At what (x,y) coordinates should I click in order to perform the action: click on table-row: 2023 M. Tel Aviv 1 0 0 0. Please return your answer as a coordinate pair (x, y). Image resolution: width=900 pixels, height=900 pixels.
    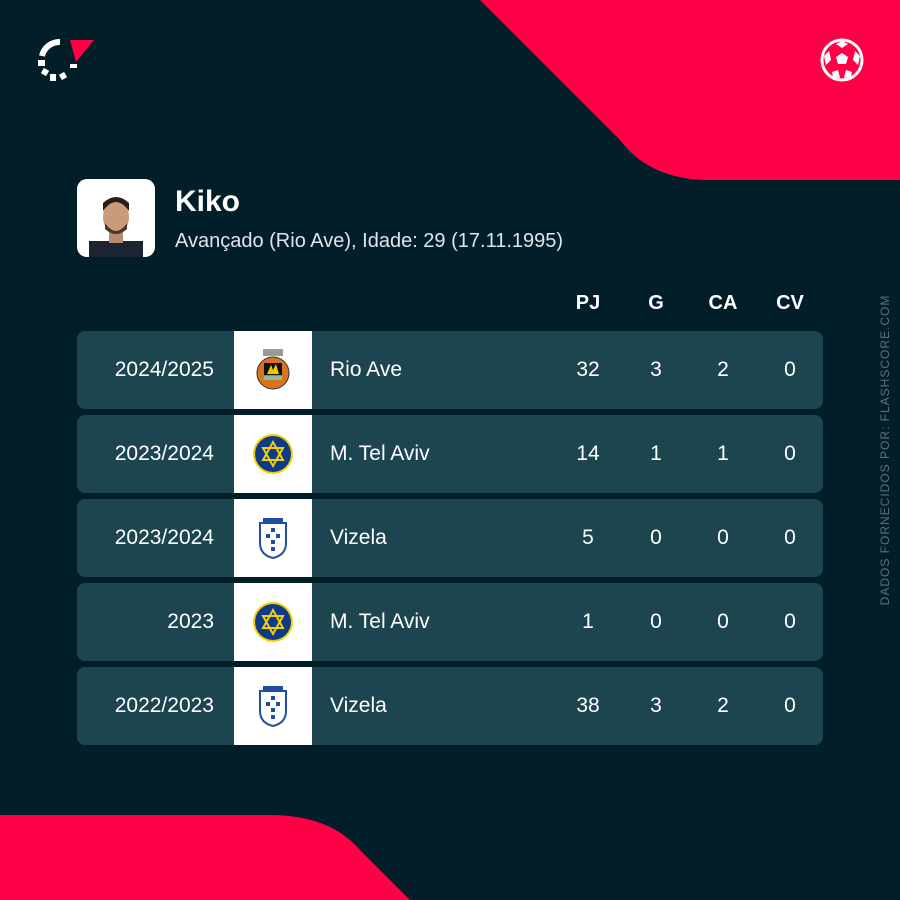
    Looking at the image, I should click on (450, 622).